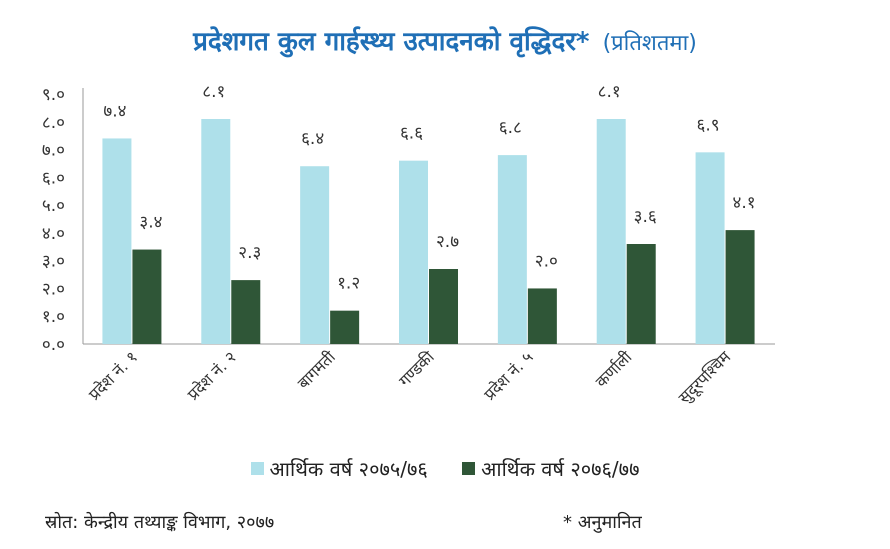 This screenshot has width=890, height=549. I want to click on legend-item-series-2: आर्थिक वर्ष २०७६/७७, so click(550, 468).